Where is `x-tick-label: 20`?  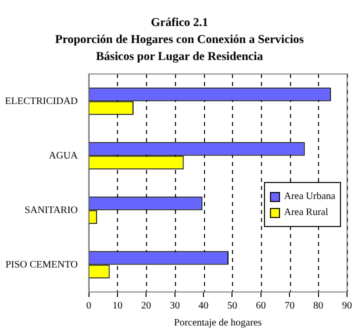 x-tick-label: 20 is located at coordinates (146, 306).